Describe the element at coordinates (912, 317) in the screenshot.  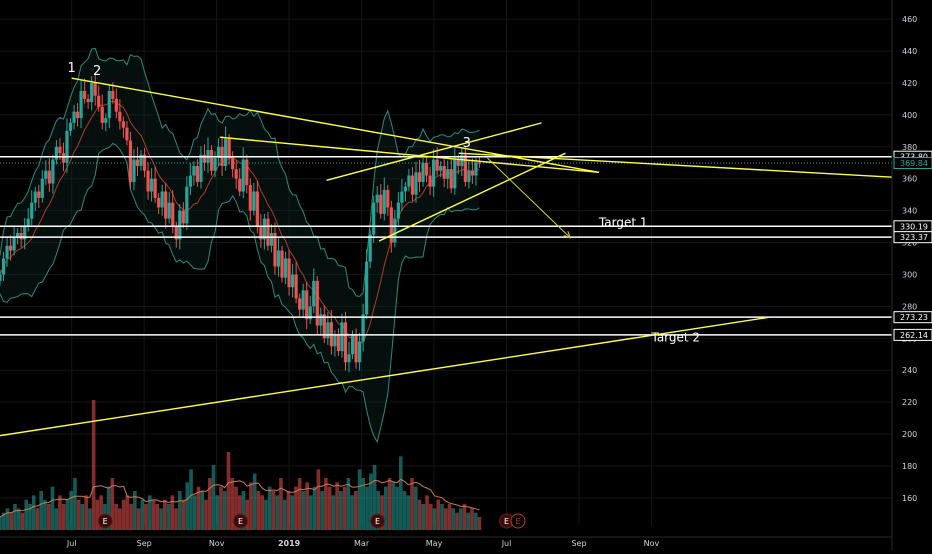
I see `price-label: 273.23` at that location.